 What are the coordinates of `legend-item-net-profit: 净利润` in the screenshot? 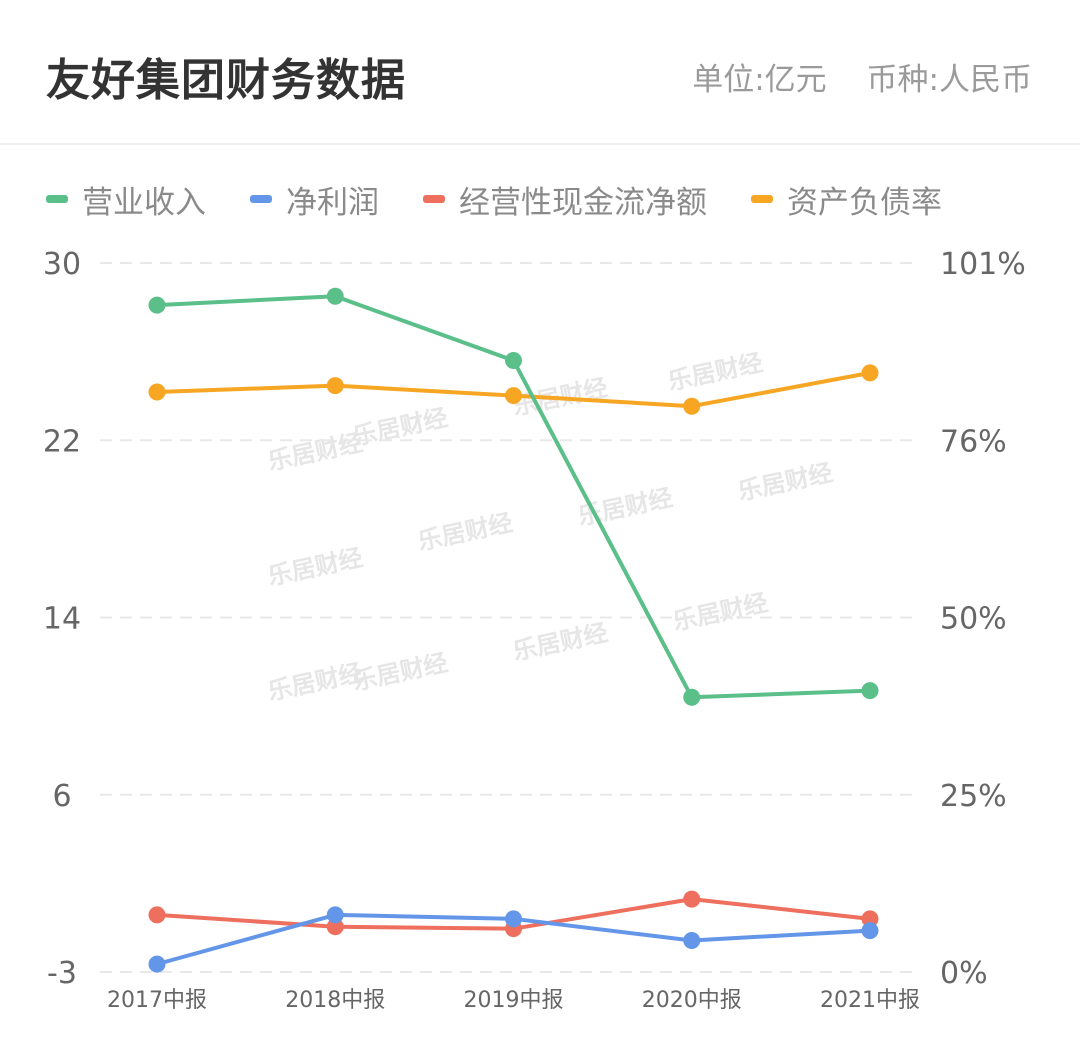 It's located at (314, 199).